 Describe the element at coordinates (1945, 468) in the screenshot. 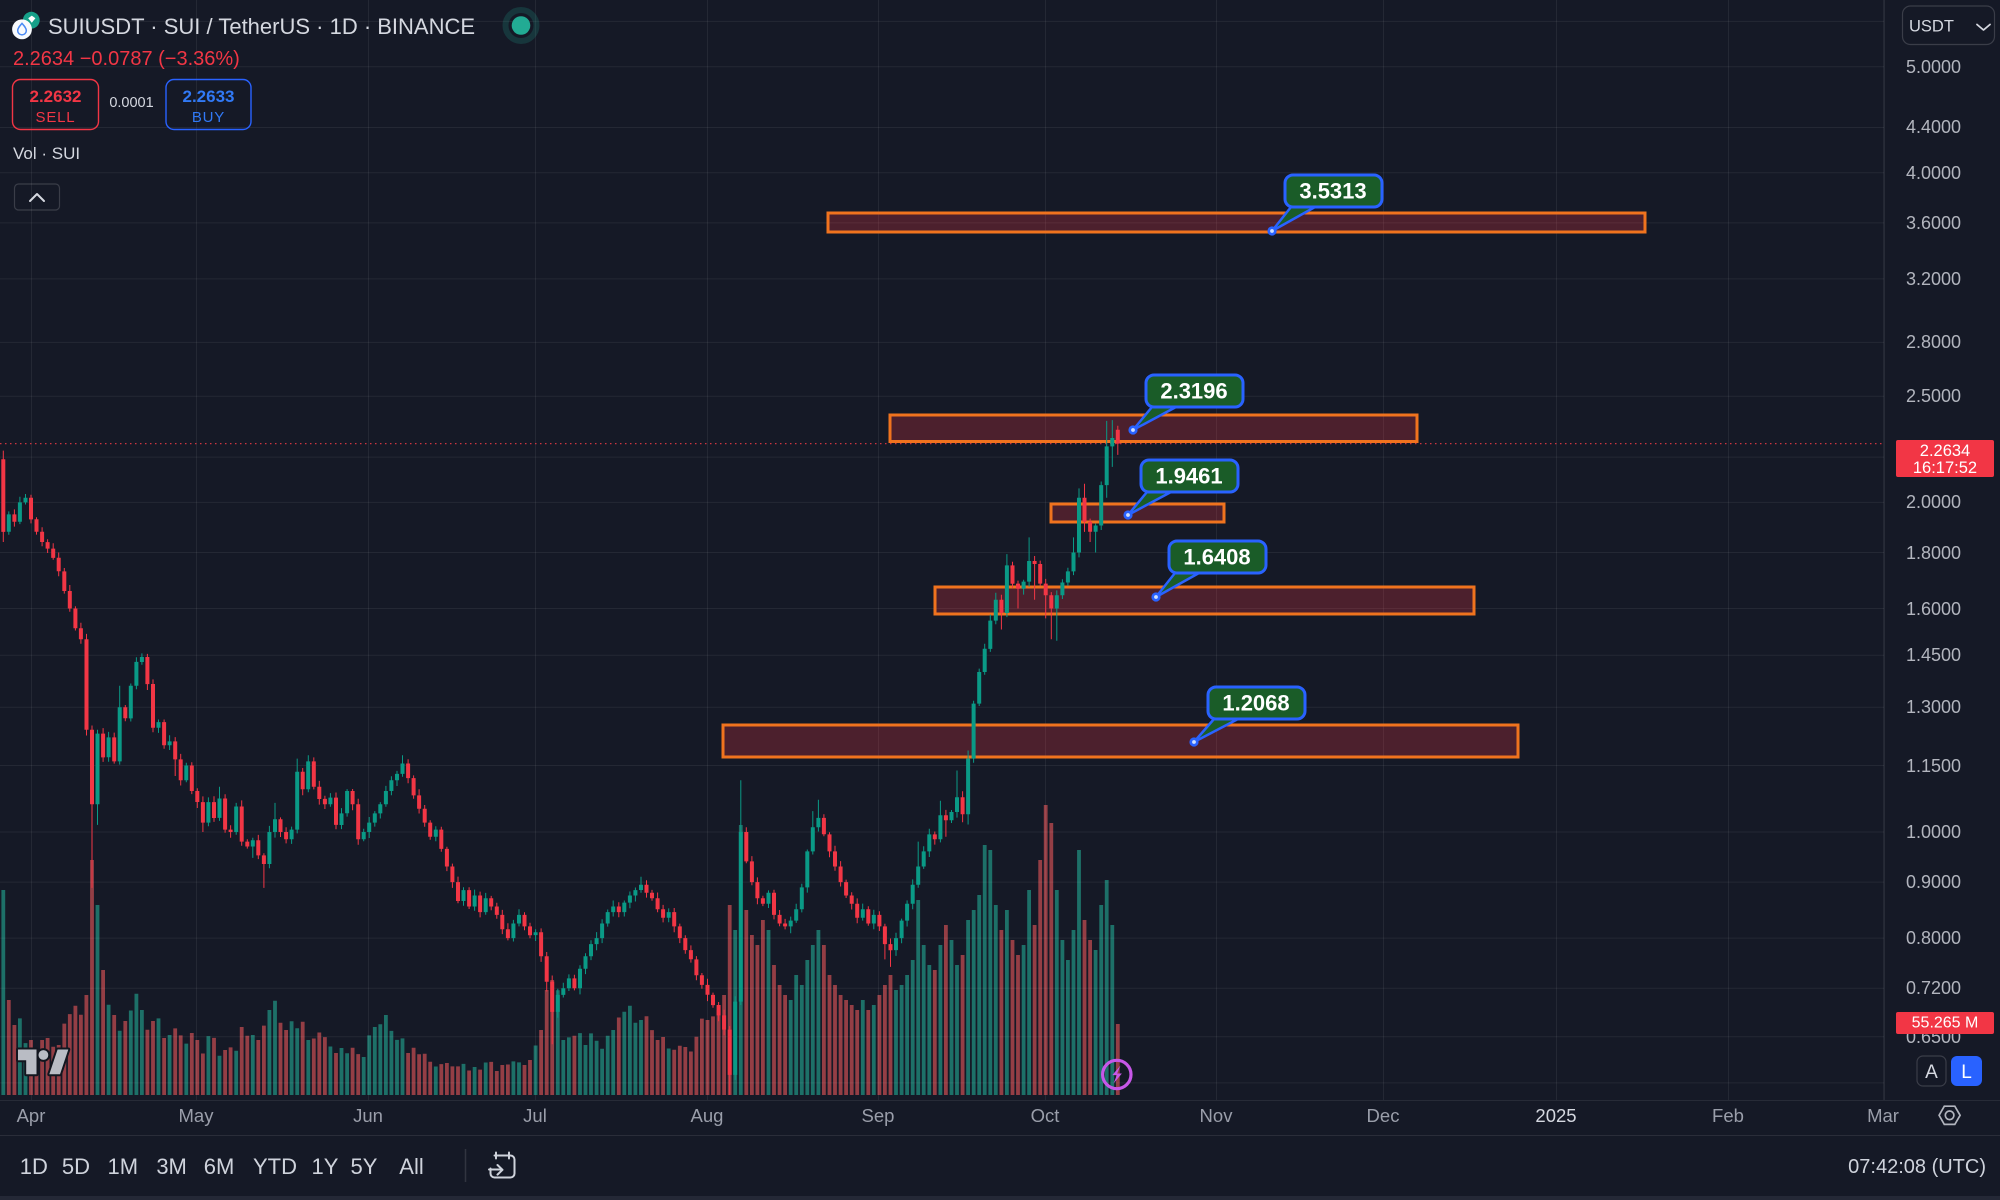

I see `svg-text: 16:17:52` at that location.